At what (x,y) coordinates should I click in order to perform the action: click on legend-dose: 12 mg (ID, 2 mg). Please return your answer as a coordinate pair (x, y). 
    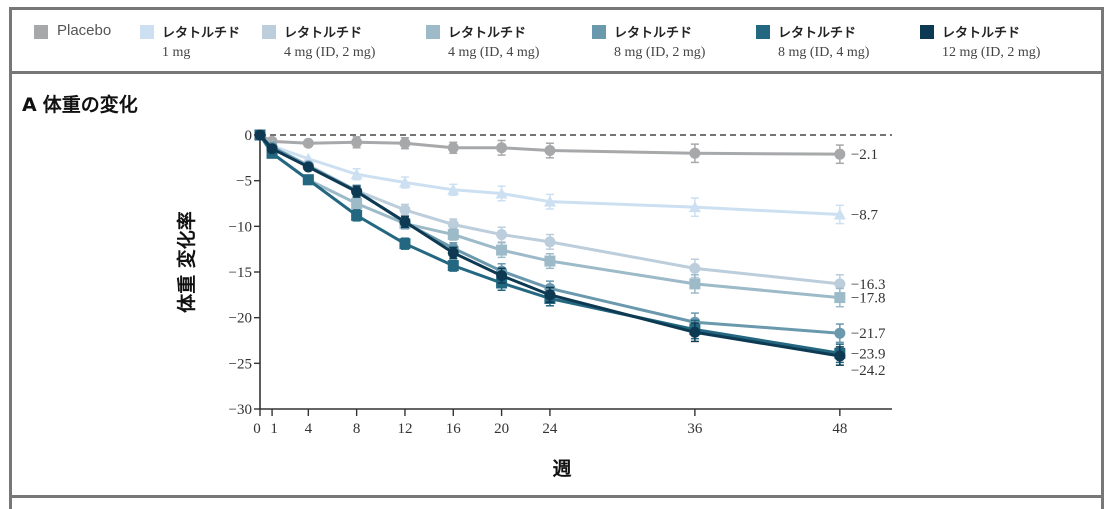
    Looking at the image, I should click on (991, 52).